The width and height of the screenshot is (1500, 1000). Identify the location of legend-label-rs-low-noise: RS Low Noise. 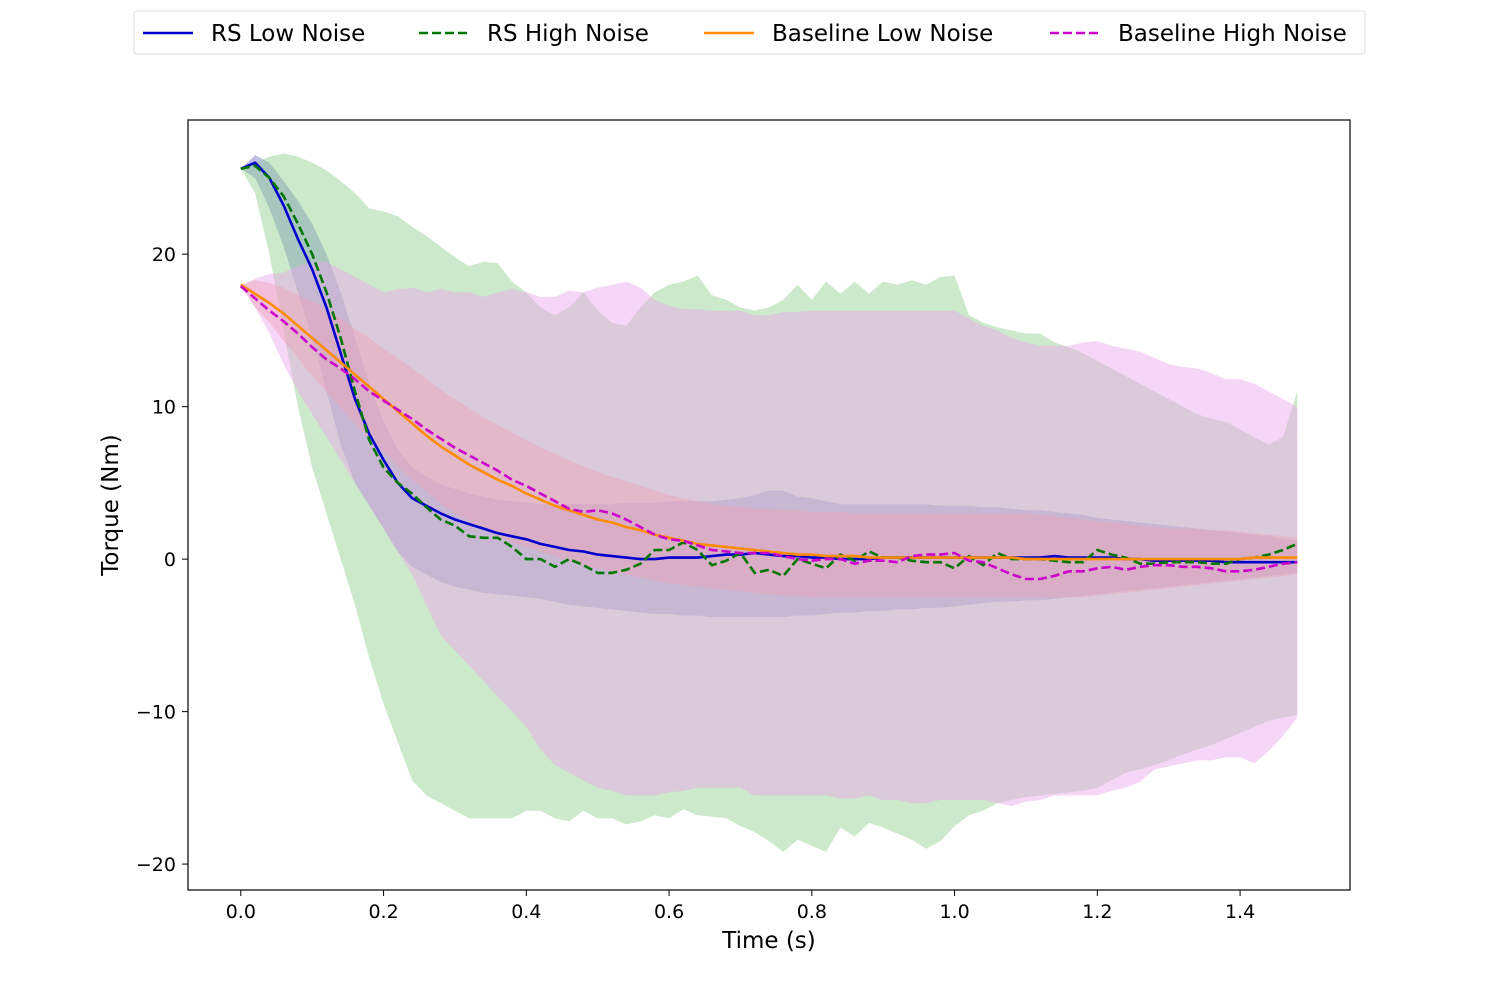
(288, 34).